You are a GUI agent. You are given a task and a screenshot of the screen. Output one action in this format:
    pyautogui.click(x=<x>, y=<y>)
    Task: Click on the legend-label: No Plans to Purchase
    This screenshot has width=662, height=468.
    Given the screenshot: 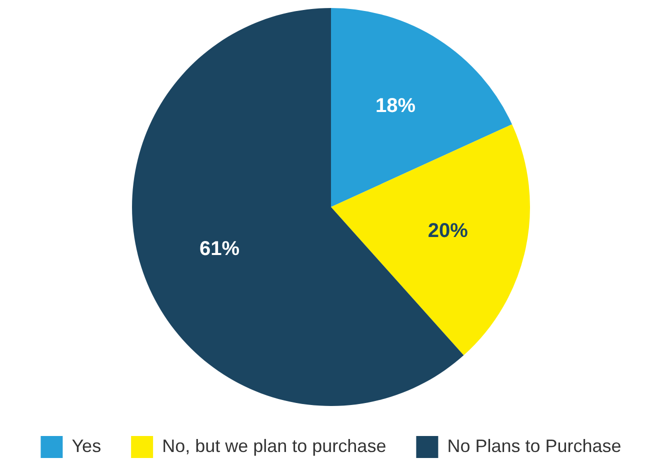 What is the action you would take?
    pyautogui.click(x=534, y=446)
    